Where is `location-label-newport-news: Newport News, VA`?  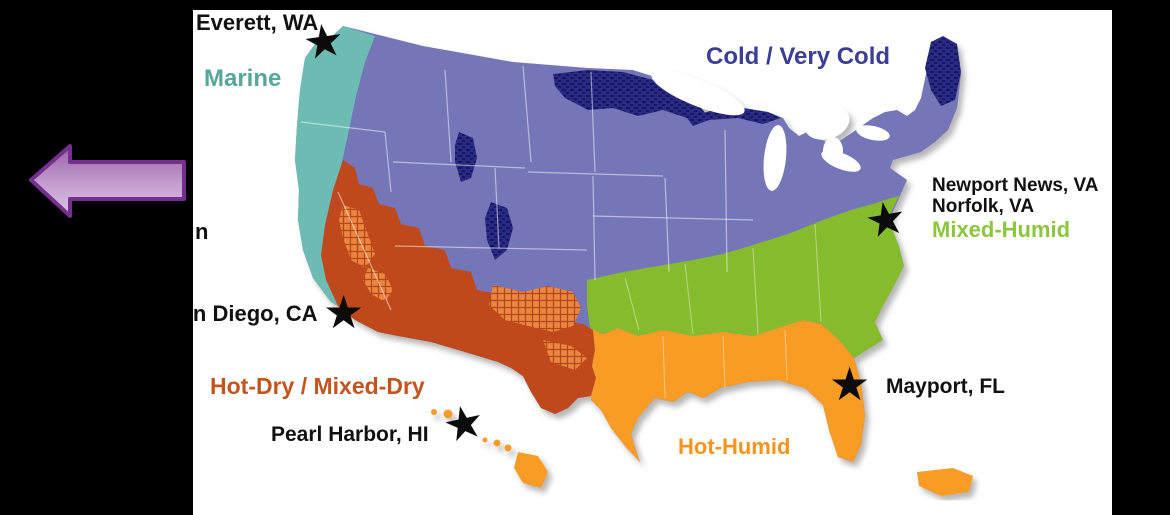 location-label-newport-news: Newport News, VA is located at coordinates (1015, 185).